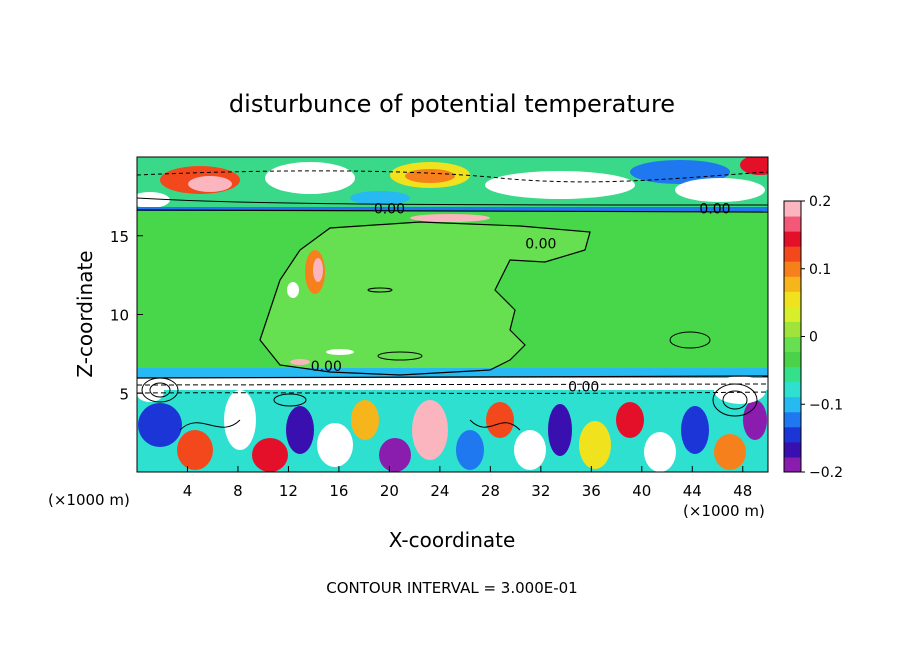  What do you see at coordinates (451, 588) in the screenshot?
I see `contour-interval-note: CONTOUR INTERVAL = 3.000E-01` at bounding box center [451, 588].